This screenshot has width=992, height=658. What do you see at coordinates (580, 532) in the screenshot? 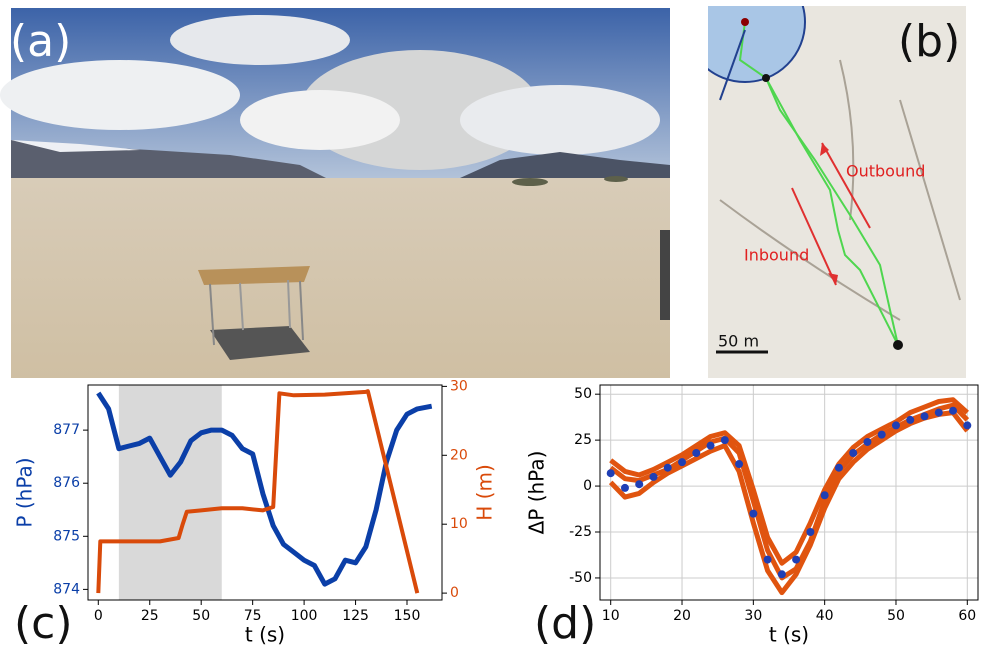
I see `y-tick-label: -25` at bounding box center [580, 532].